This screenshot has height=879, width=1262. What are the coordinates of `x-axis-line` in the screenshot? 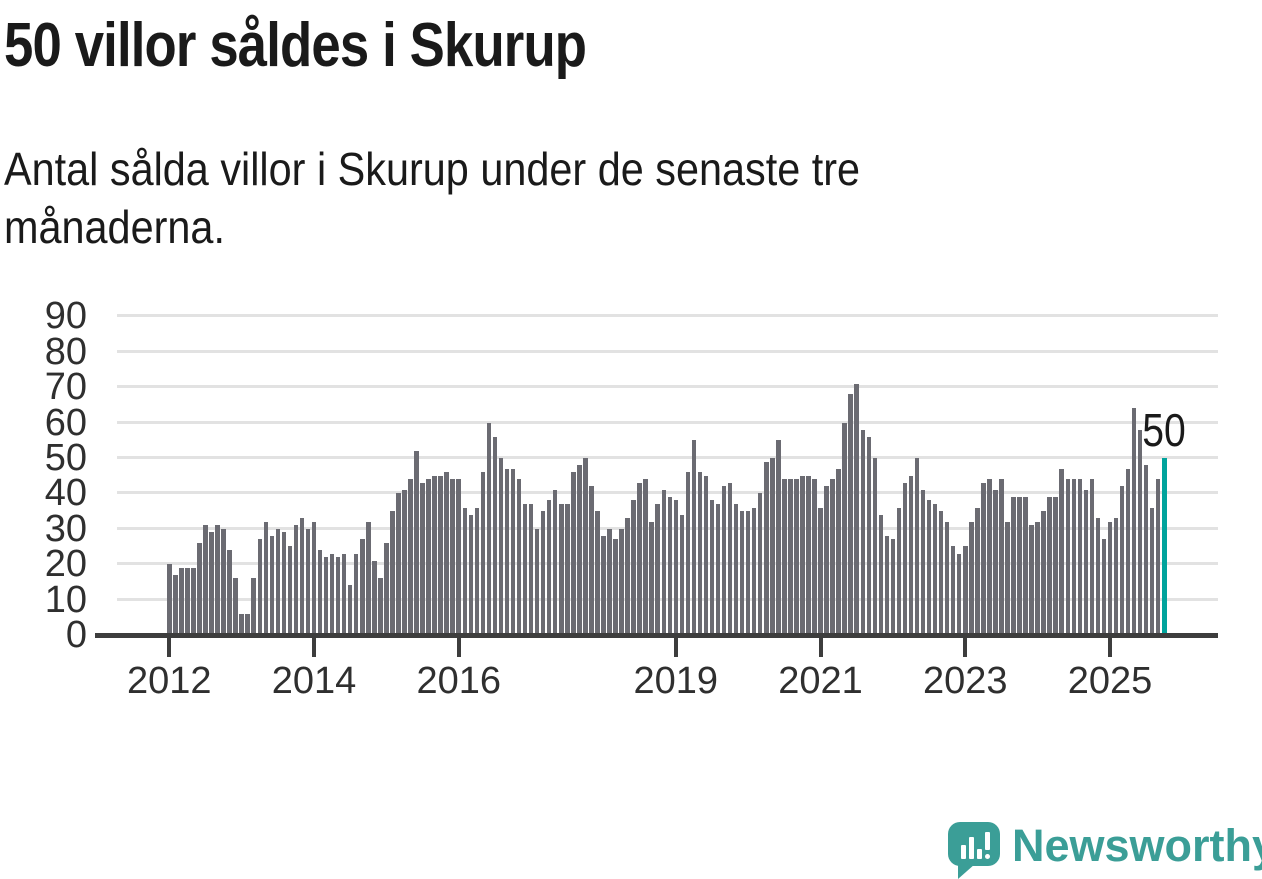 It's located at (656, 635).